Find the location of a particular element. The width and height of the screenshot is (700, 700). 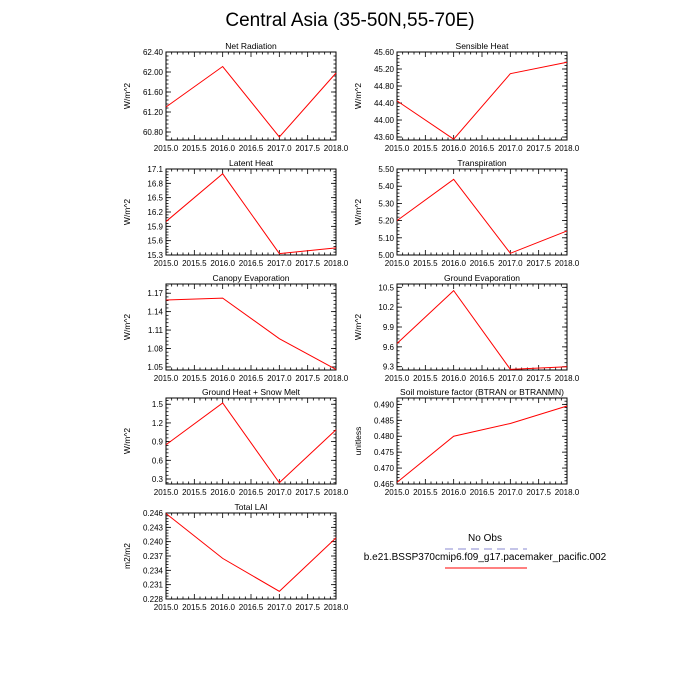

y-tick-label: 1.5 is located at coordinates (158, 404).